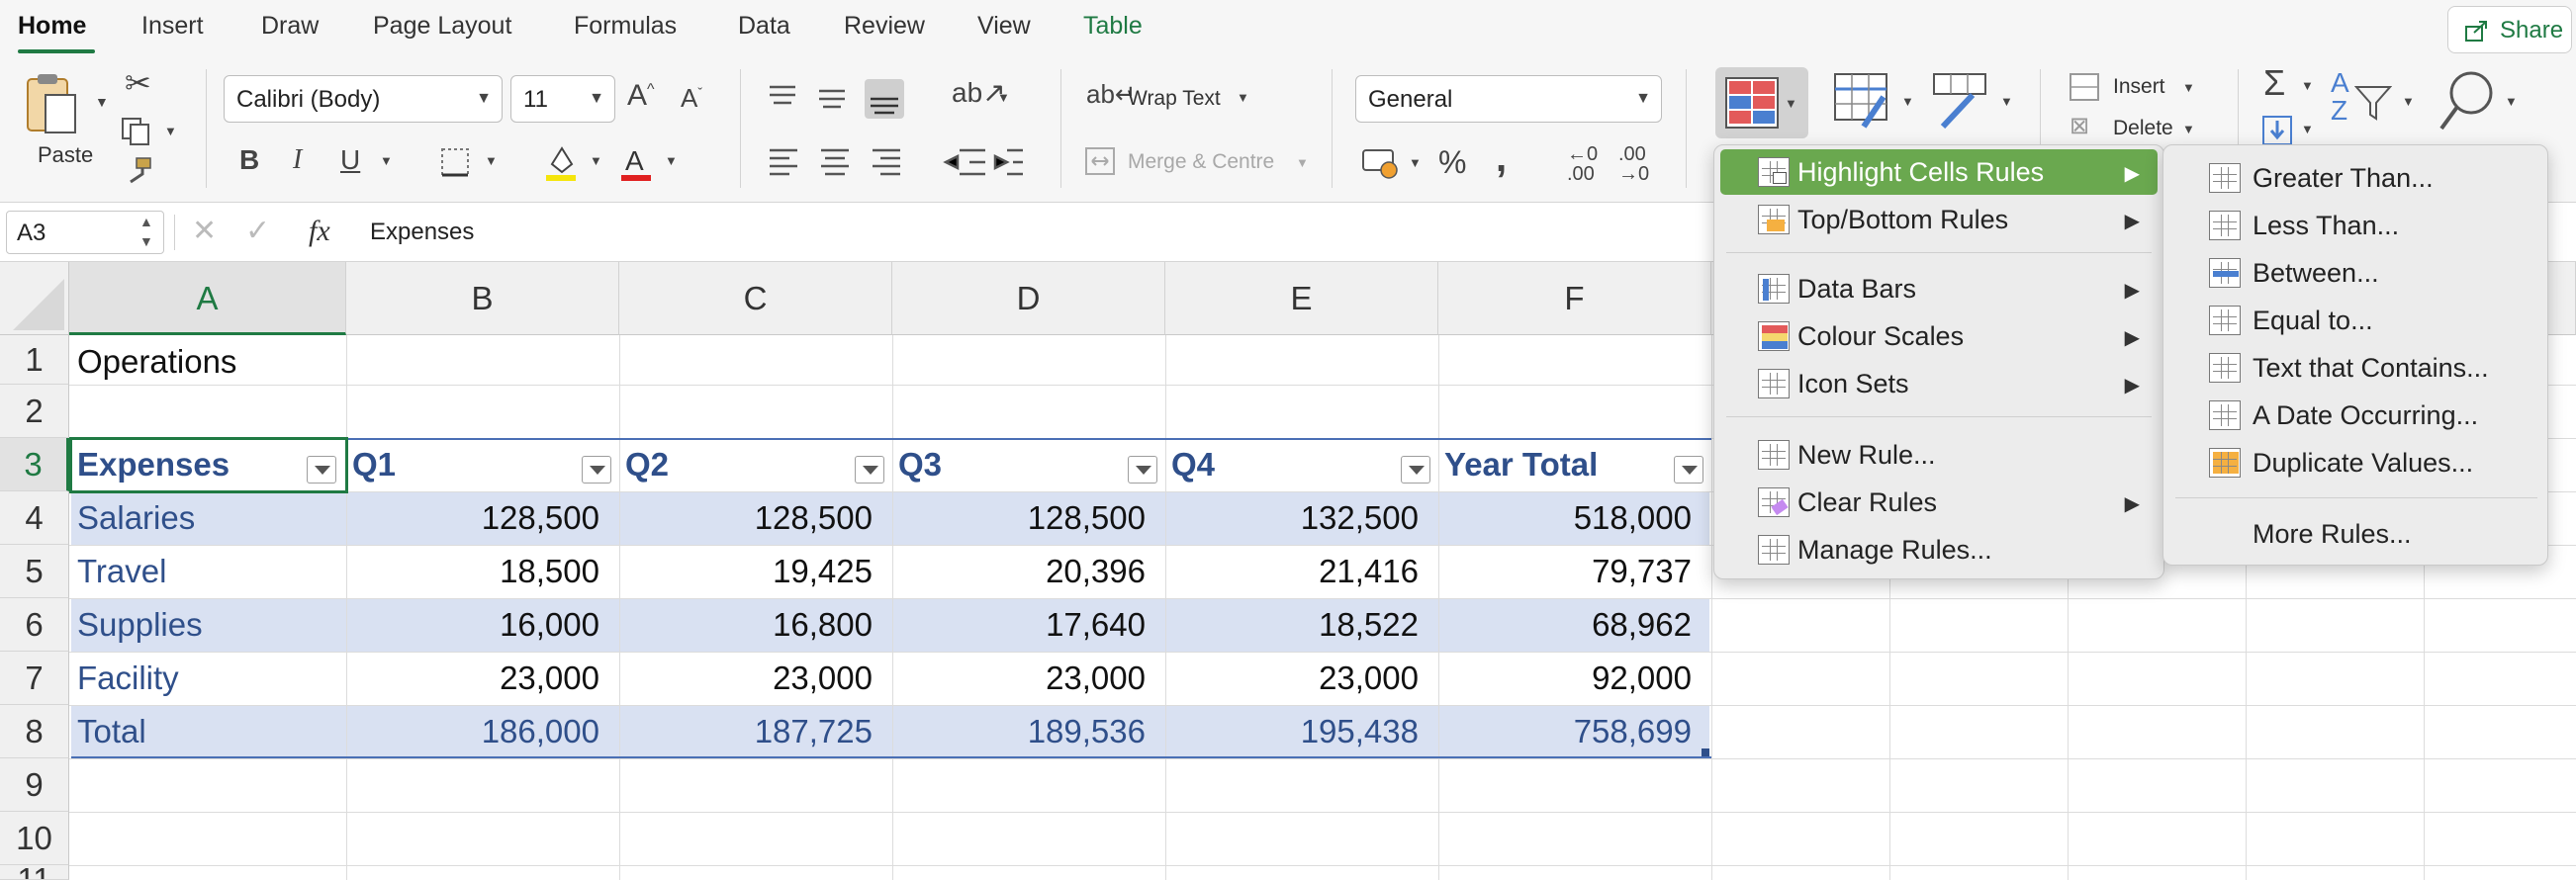  What do you see at coordinates (455, 162) in the screenshot?
I see `borders-icon` at bounding box center [455, 162].